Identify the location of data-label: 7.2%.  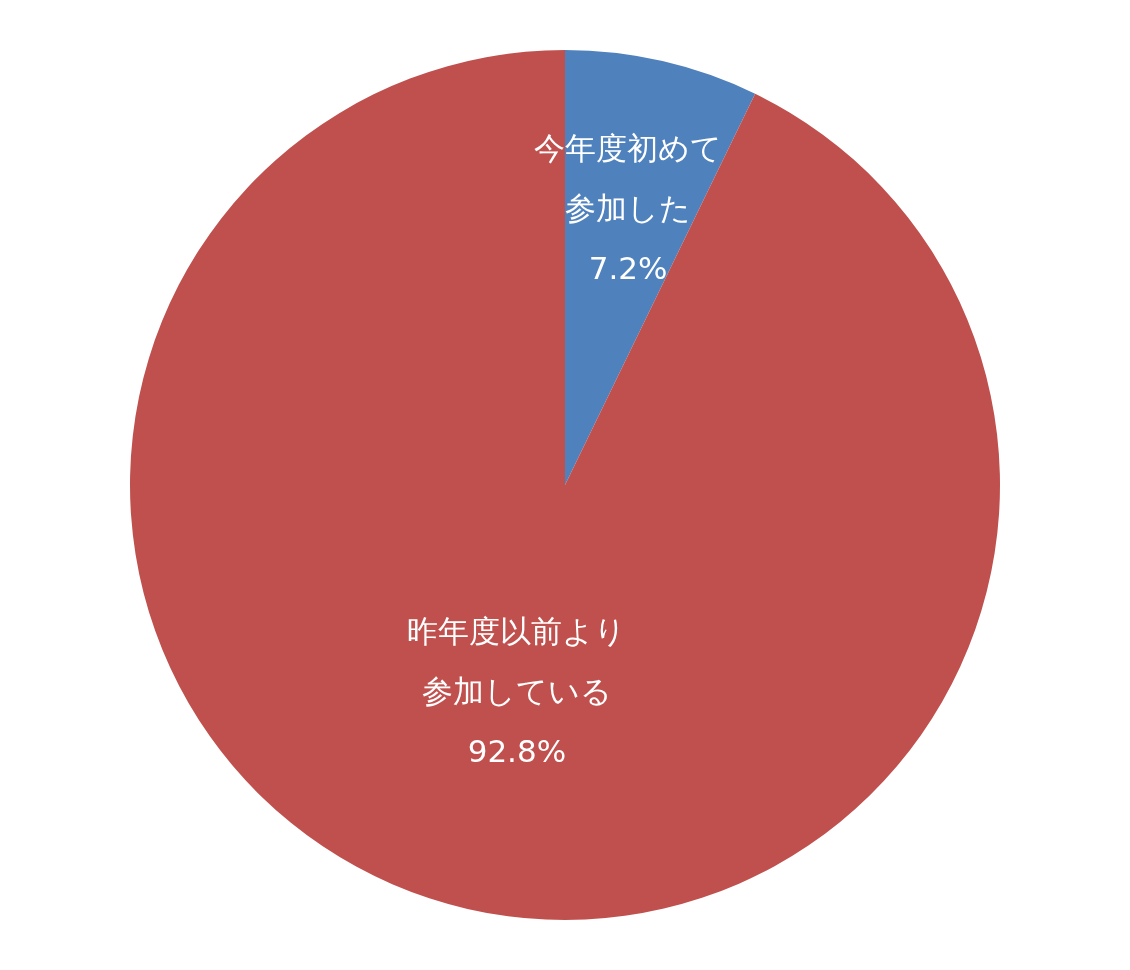
(628, 267).